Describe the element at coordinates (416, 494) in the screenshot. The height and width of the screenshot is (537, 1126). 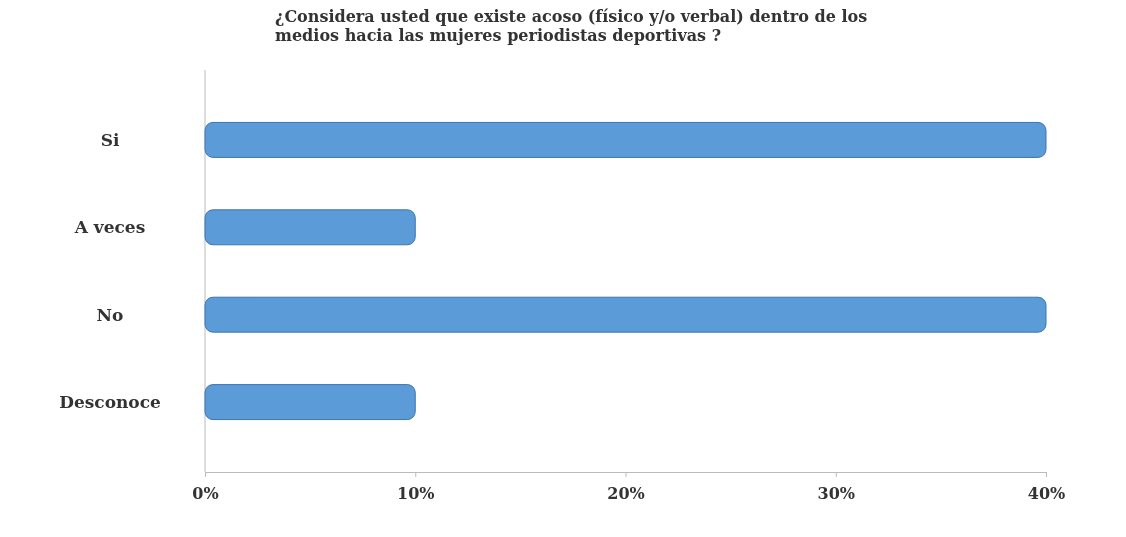
I see `x-tick-label: 10%` at that location.